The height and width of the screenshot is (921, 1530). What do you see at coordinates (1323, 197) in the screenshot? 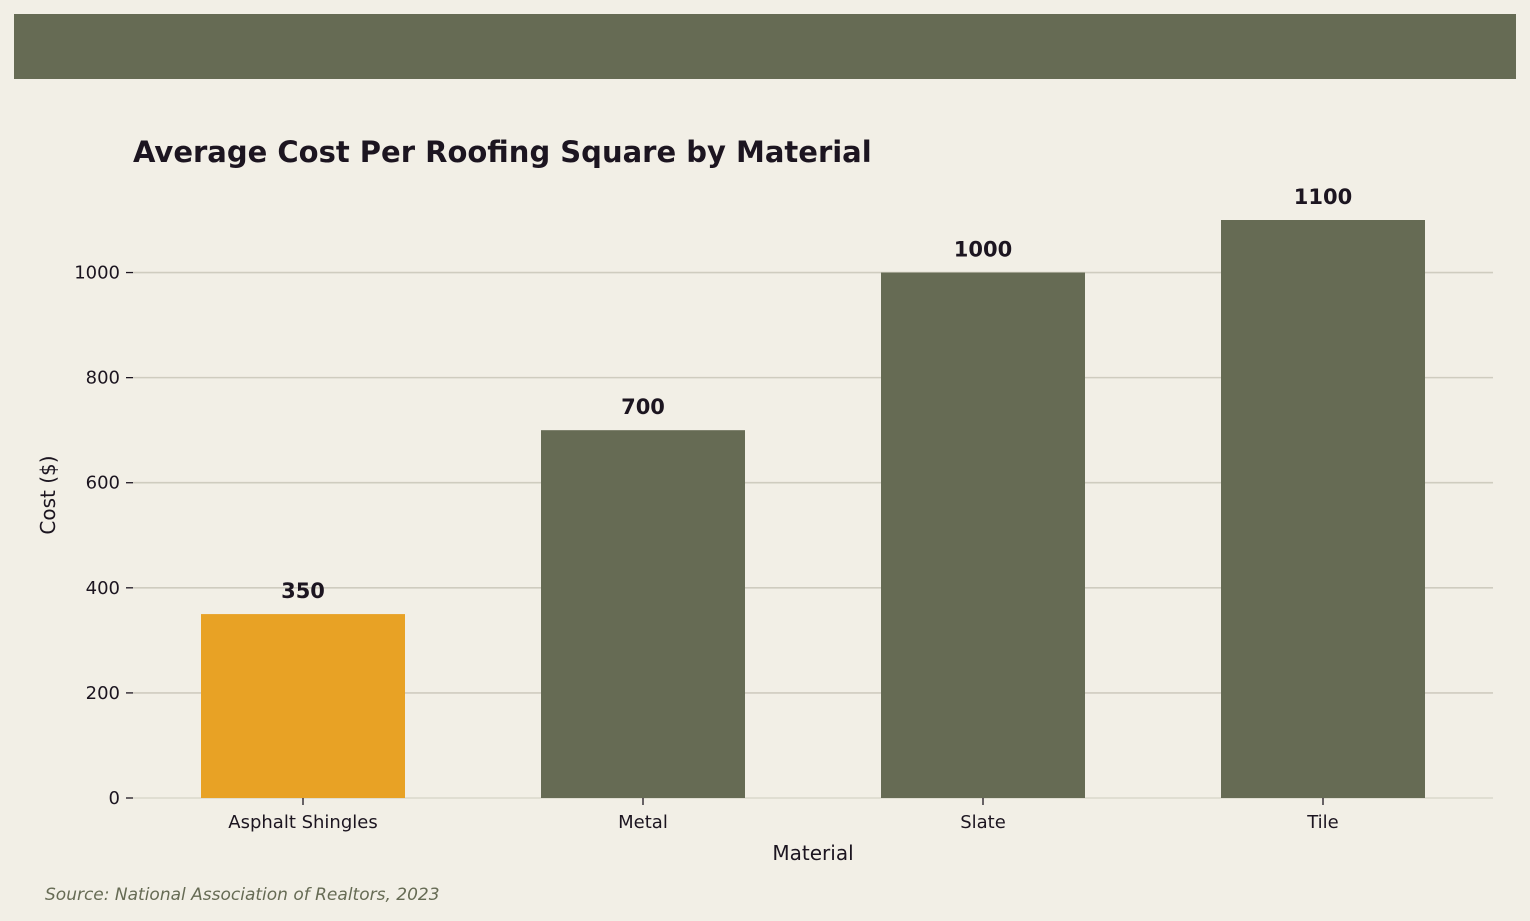
I see `bar-value-label: 1100` at bounding box center [1323, 197].